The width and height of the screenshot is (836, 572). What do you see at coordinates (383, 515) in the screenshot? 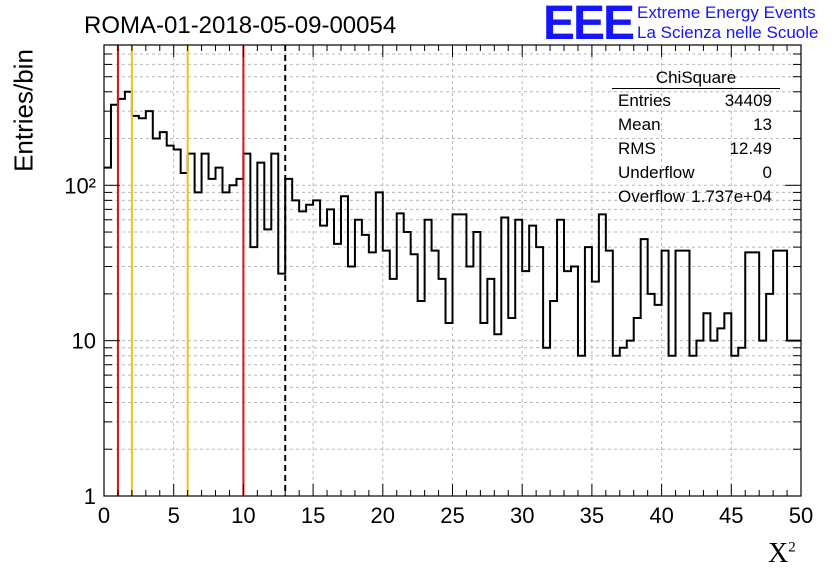
I see `x-tick-label: 20` at bounding box center [383, 515].